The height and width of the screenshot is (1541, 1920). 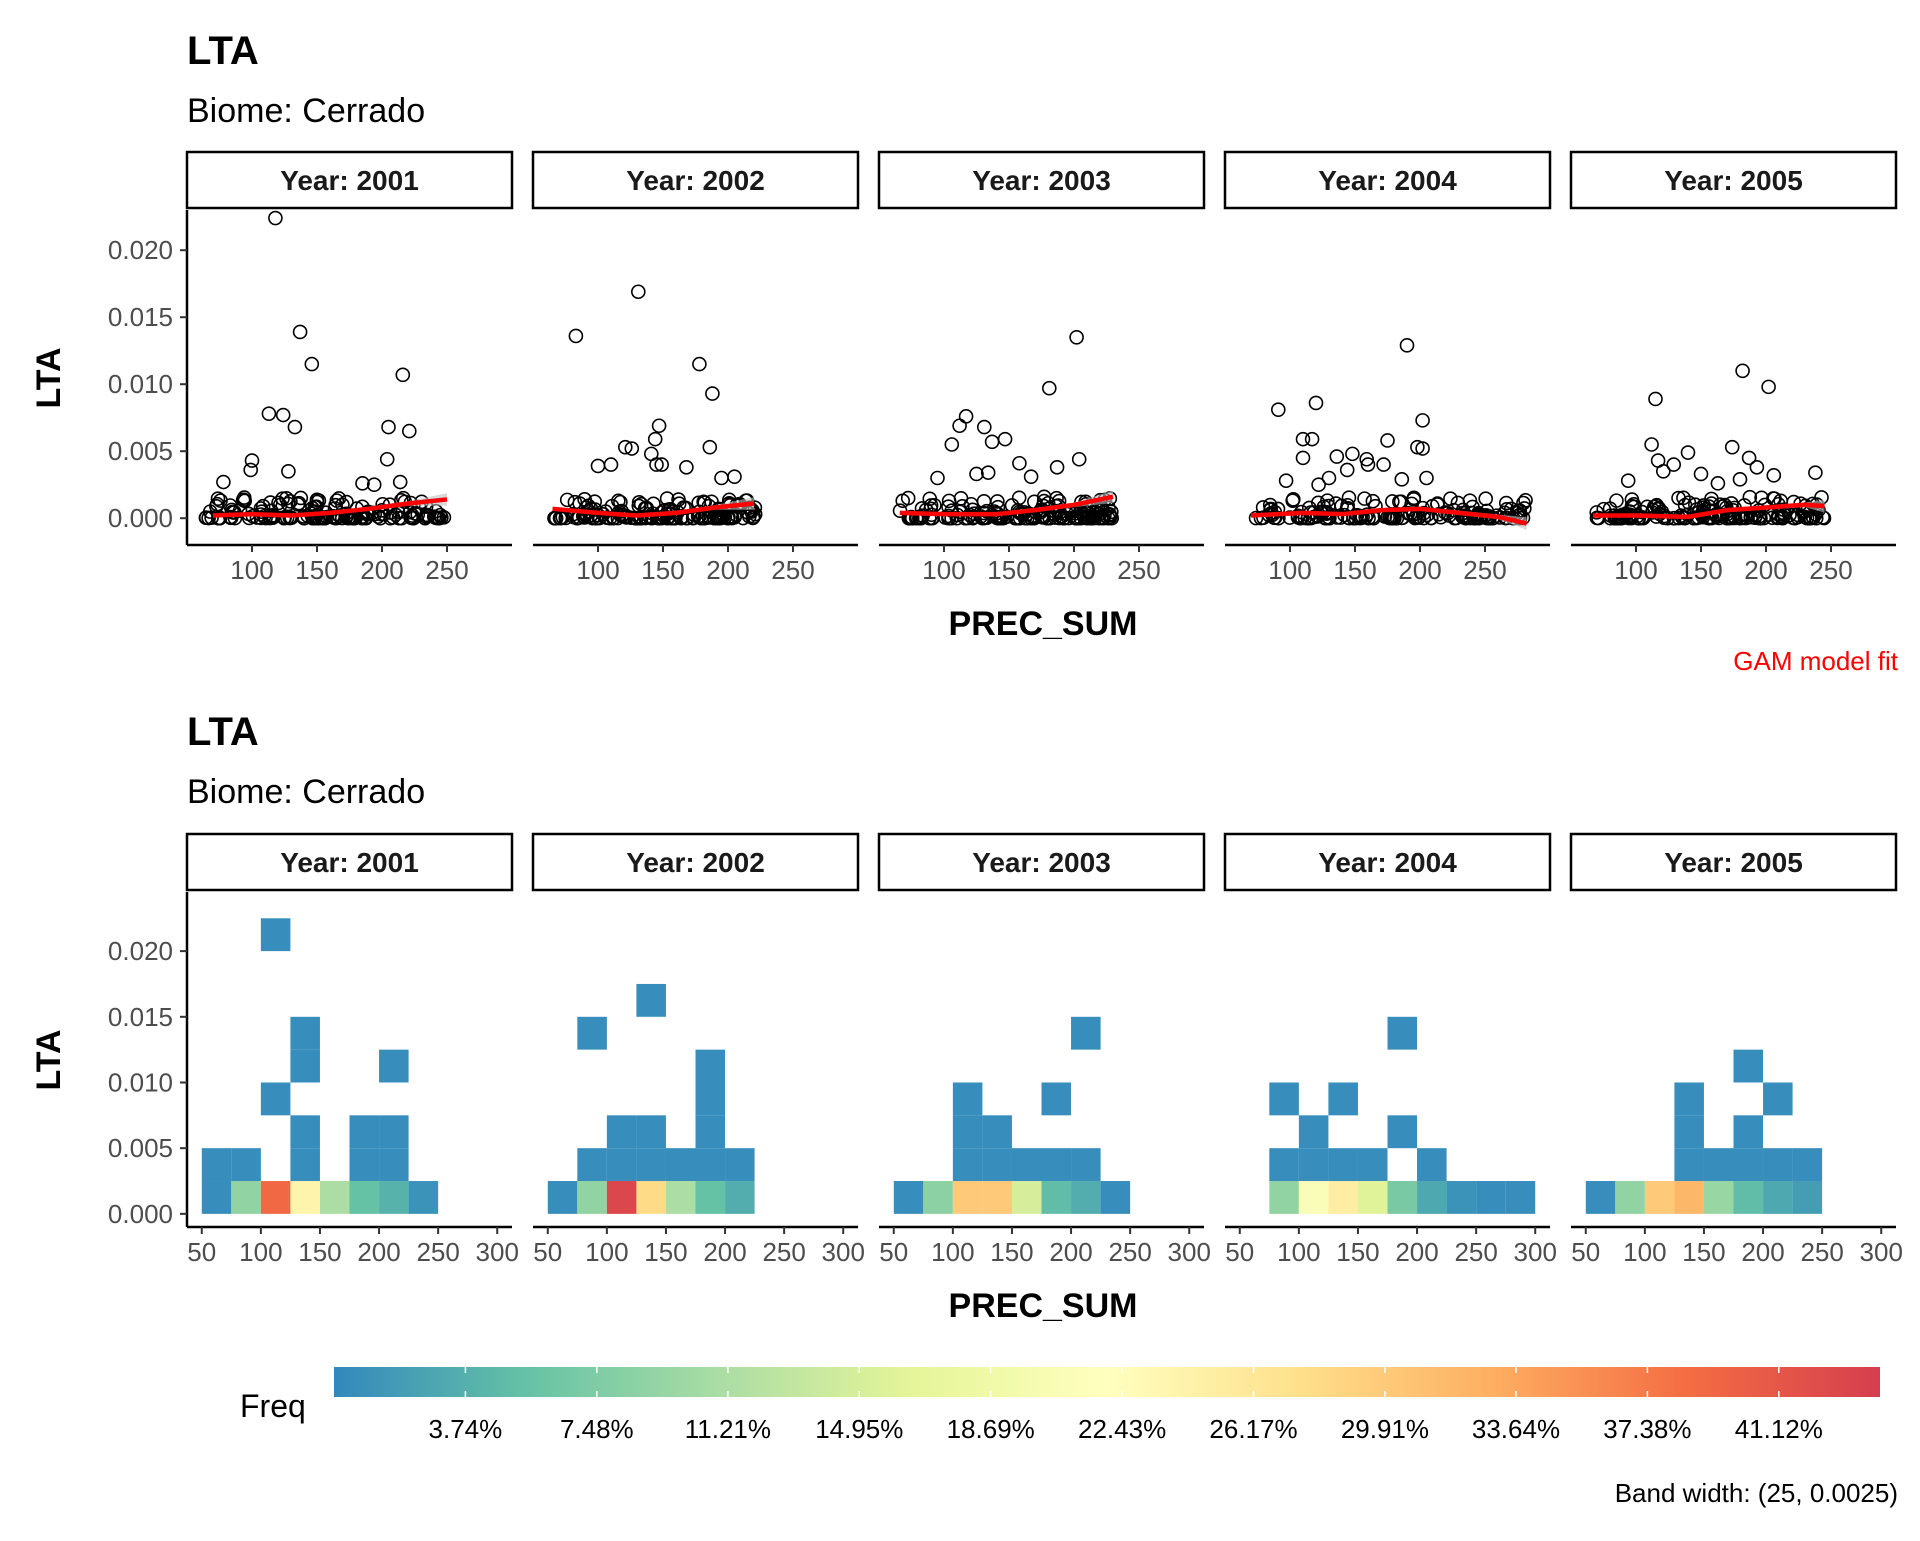 What do you see at coordinates (330, 507) in the screenshot?
I see `gam-fit-line` at bounding box center [330, 507].